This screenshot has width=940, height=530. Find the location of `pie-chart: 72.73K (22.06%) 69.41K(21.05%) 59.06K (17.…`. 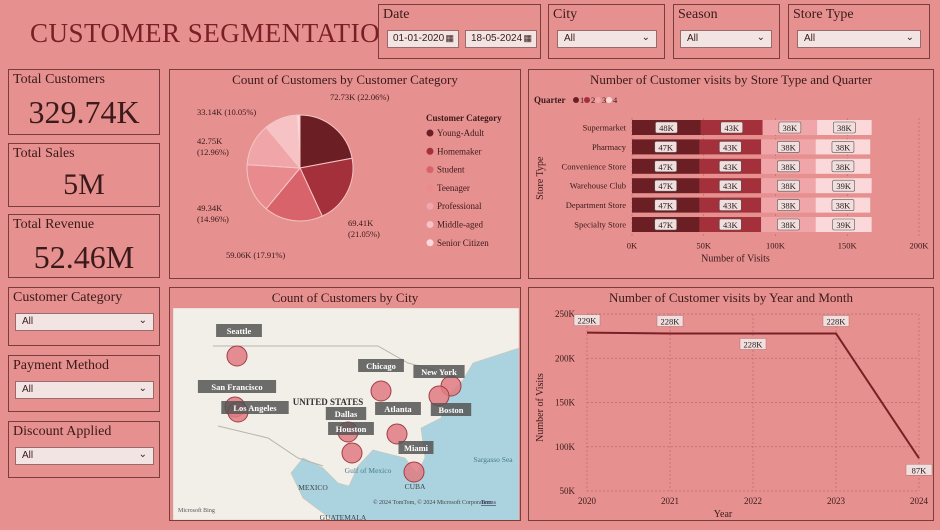

pie-chart: 72.73K (22.06%) 69.41K(21.05%) 59.06K (17.… is located at coordinates (345, 183).